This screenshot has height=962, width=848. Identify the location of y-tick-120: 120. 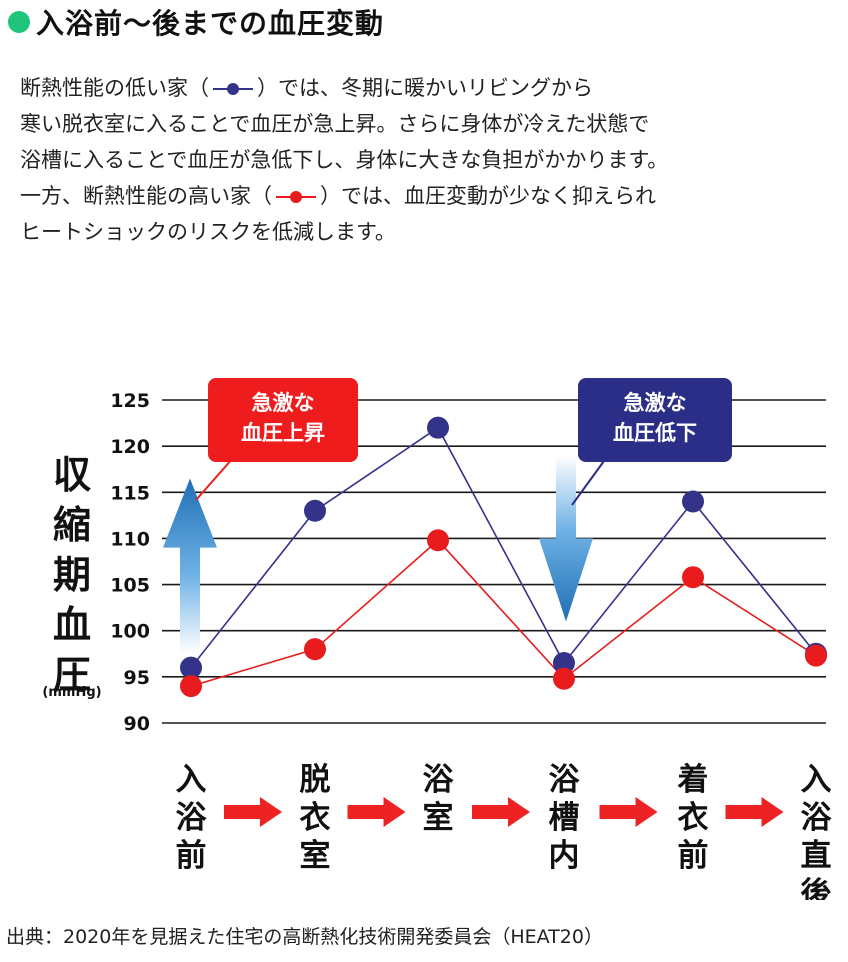
(130, 447).